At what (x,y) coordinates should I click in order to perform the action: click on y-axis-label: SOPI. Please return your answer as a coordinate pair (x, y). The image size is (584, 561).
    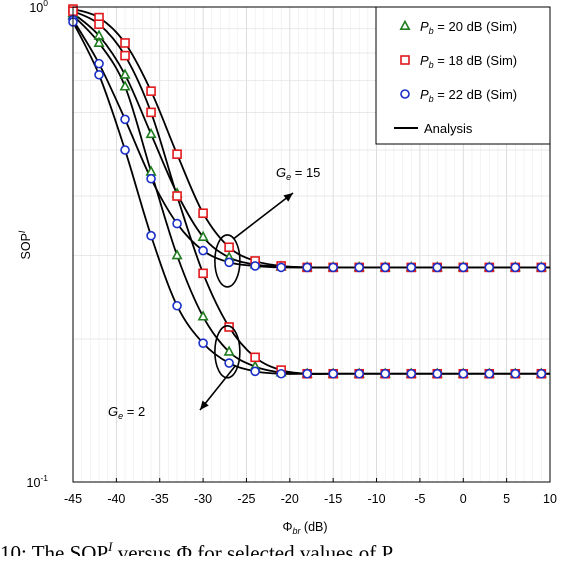
    Looking at the image, I should click on (25, 244).